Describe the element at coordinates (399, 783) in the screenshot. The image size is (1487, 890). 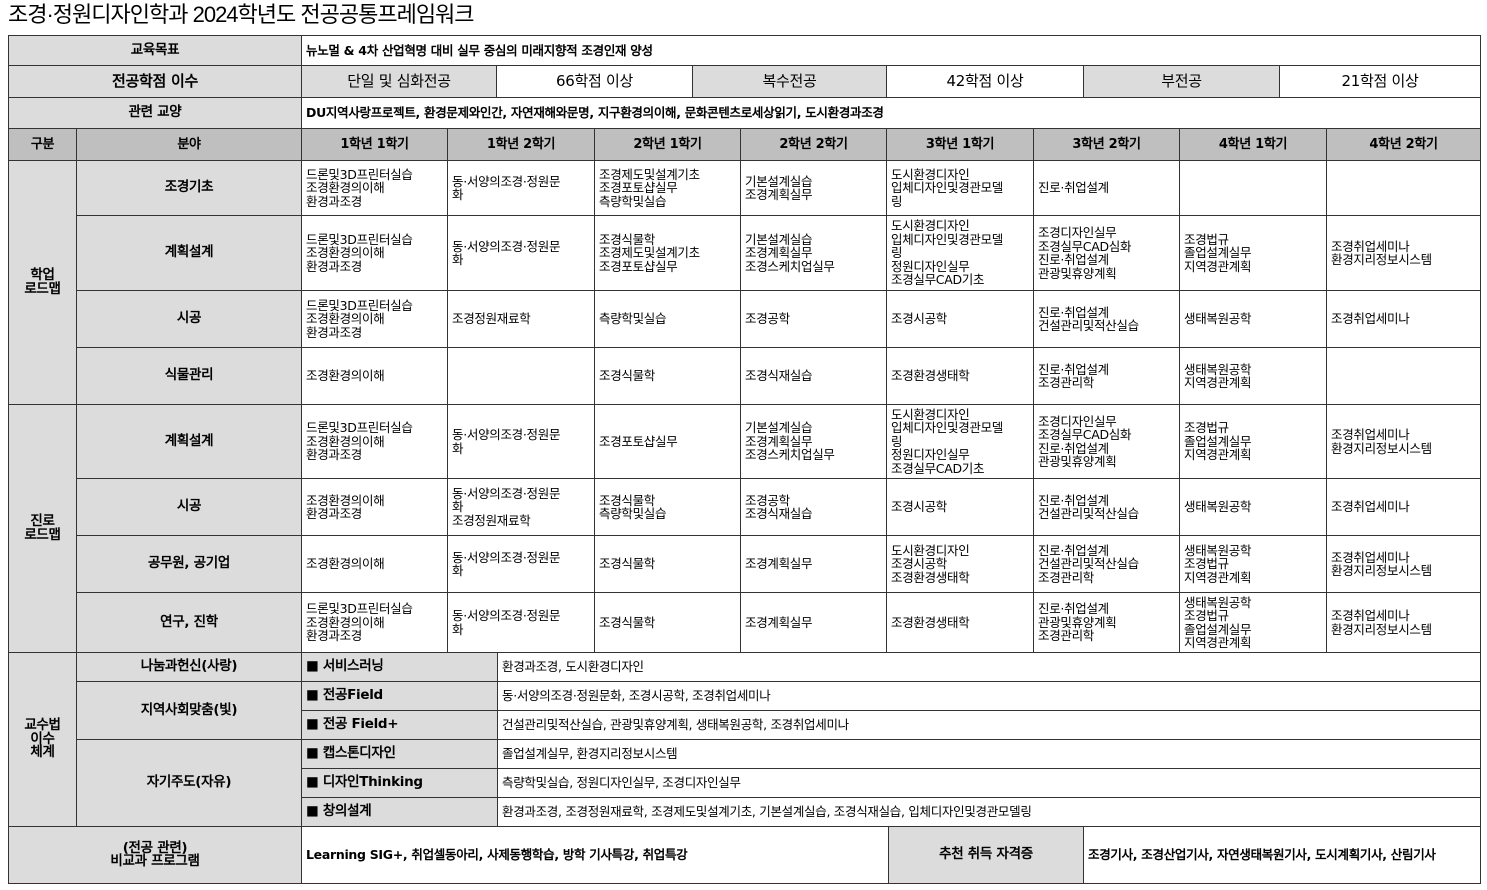
I see `teaching-method: ■ 디자인Thinking` at that location.